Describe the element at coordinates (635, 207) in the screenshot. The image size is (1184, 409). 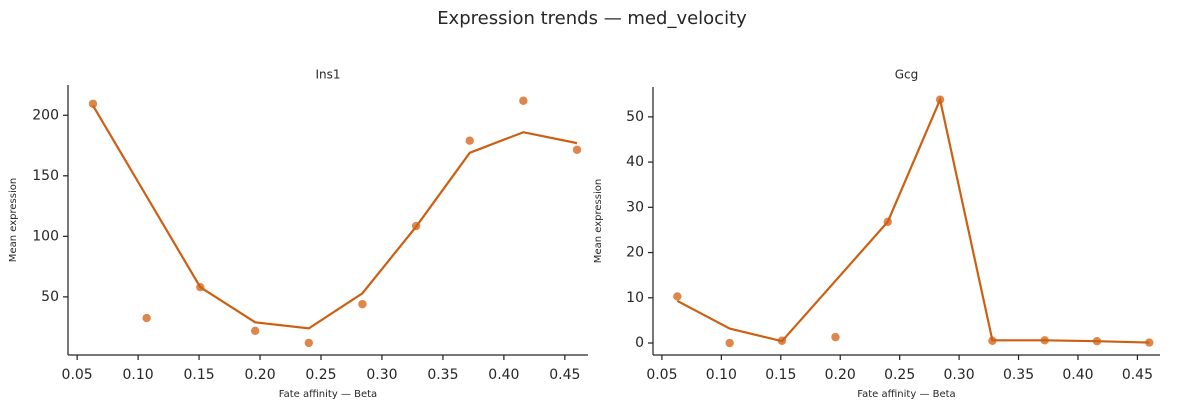
I see `y-tick-label: 30` at that location.